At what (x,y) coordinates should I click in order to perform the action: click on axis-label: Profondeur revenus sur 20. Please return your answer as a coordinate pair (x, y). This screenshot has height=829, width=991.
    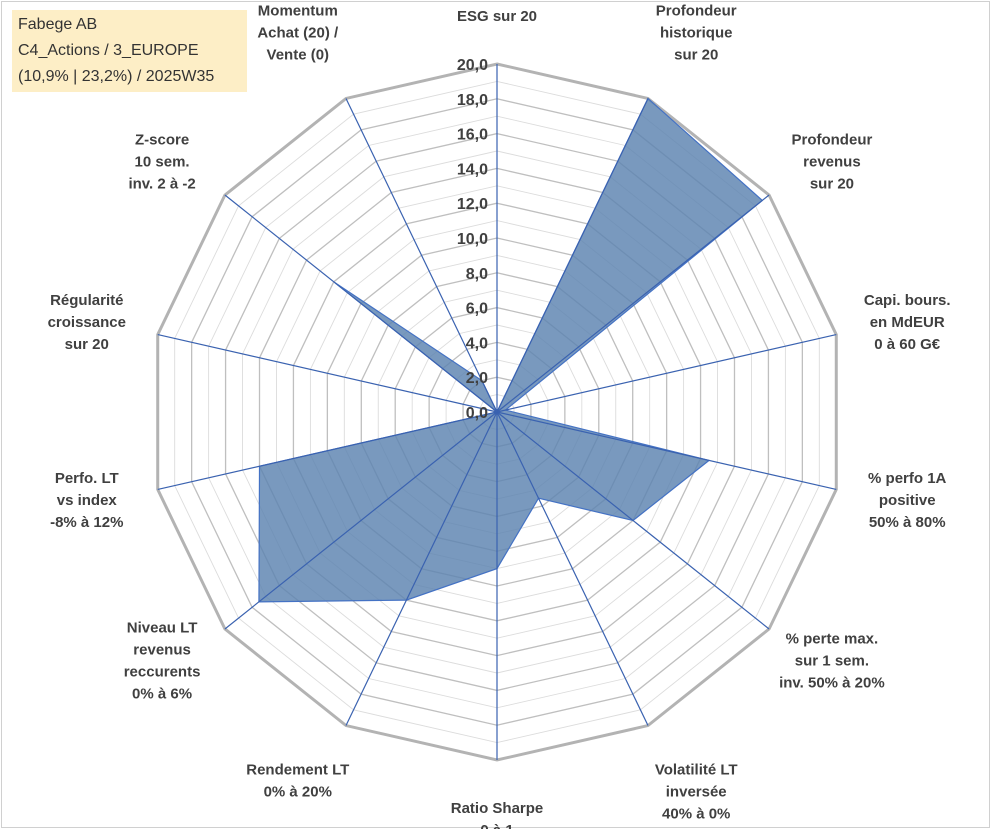
    Looking at the image, I should click on (831, 162).